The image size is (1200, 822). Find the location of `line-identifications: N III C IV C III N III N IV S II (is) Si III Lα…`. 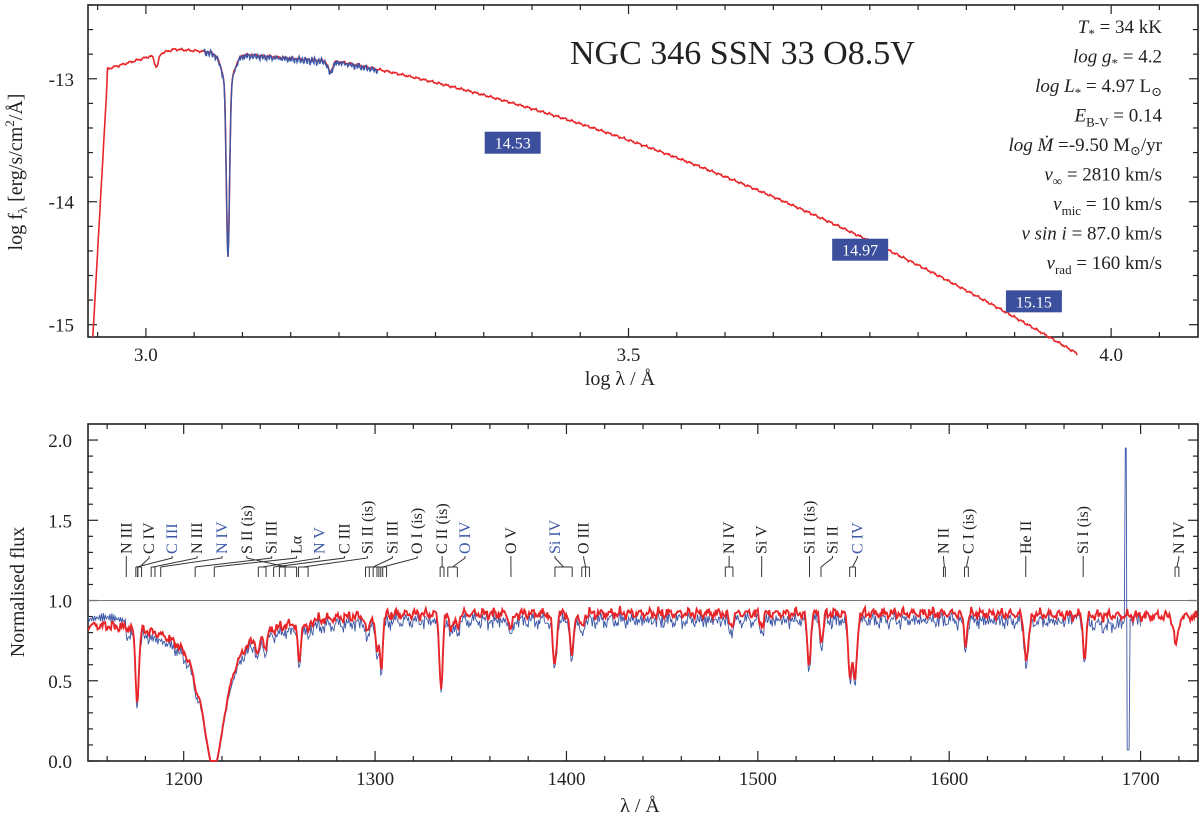

line-identifications: N III C IV C III N III N IV S II (is) Si III Lα… is located at coordinates (653, 539).